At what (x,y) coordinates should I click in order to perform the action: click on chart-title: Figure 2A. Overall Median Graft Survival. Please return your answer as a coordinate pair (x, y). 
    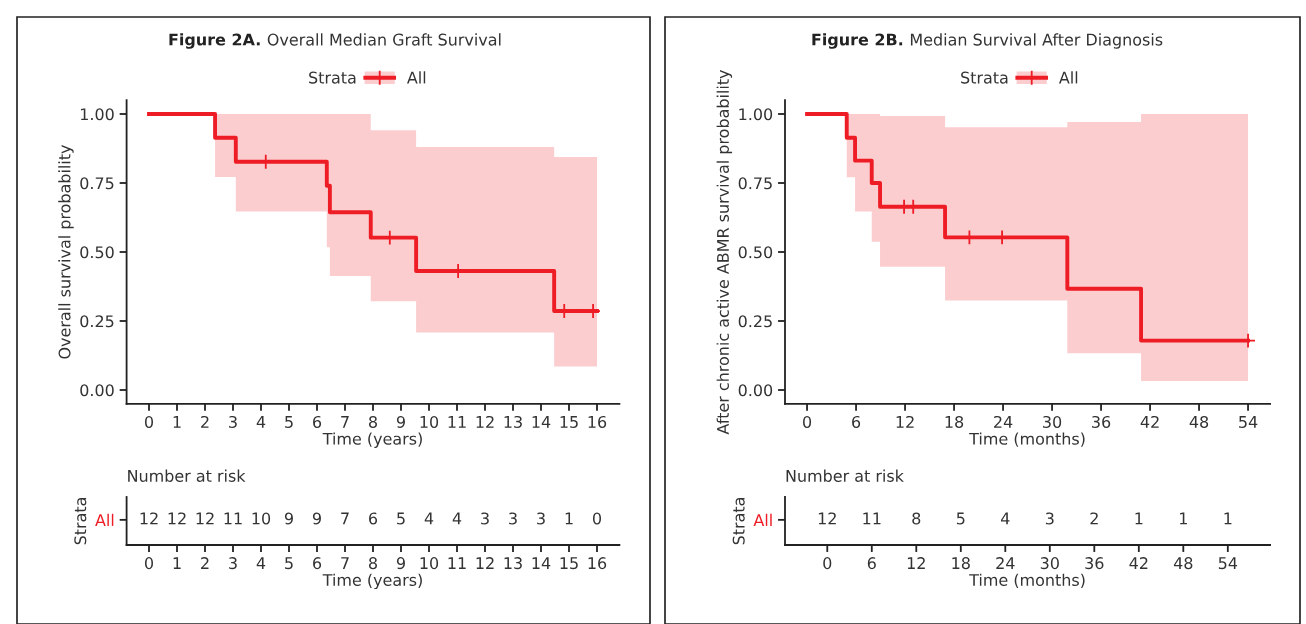
    Looking at the image, I should click on (335, 41).